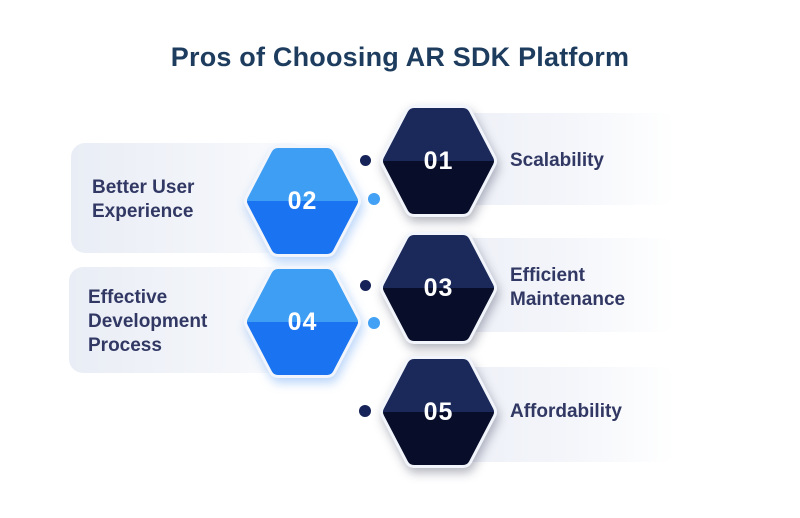  I want to click on label-better-user-experience: Better User Experience, so click(143, 199).